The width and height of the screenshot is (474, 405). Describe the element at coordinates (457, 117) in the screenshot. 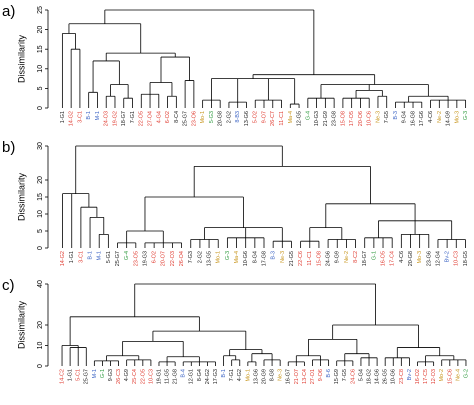

I see `leaf-label: Mo-3` at that location.